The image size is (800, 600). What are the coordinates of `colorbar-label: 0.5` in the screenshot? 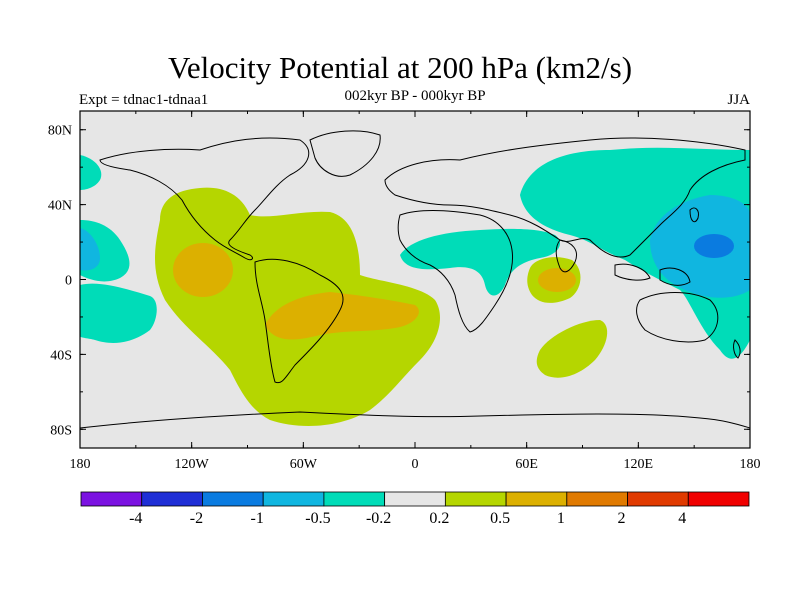 It's located at (500, 518).